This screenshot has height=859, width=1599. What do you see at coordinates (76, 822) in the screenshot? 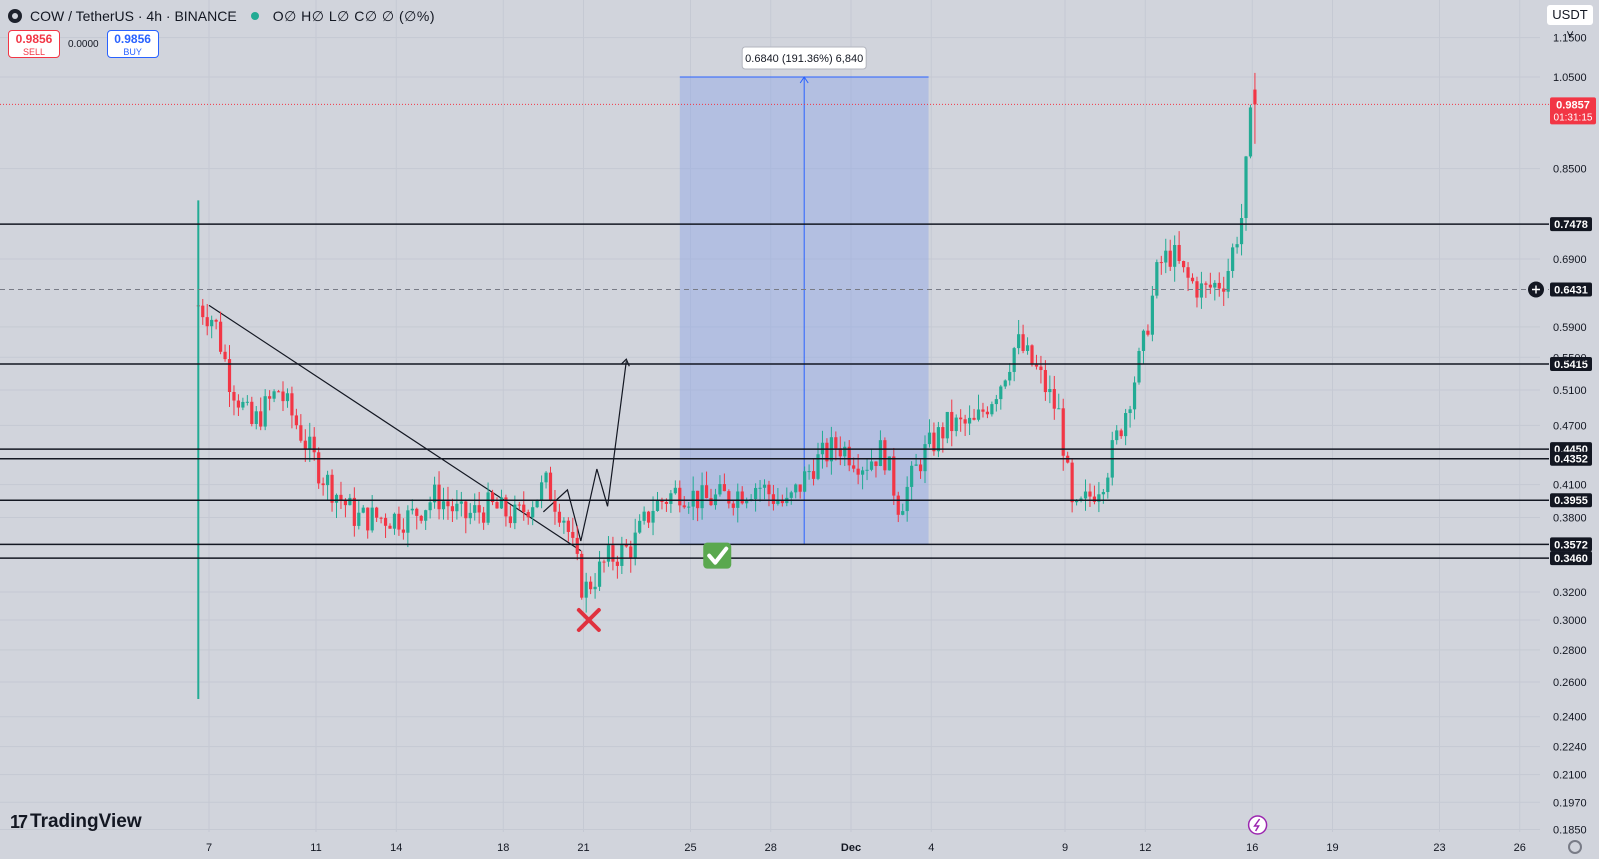
I see `tradingview-logo: 17 TradingView` at bounding box center [76, 822].